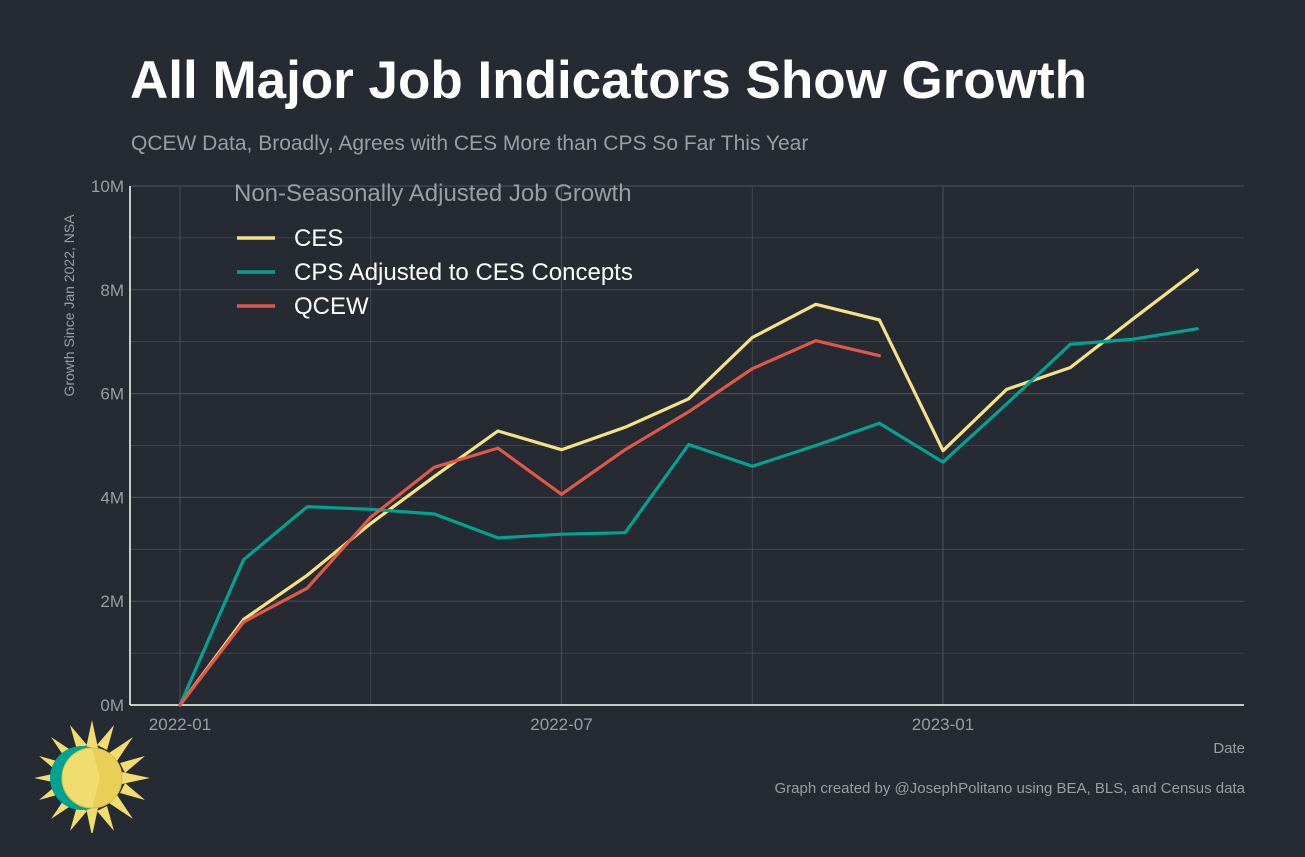  Describe the element at coordinates (180, 724) in the screenshot. I see `x-tick-label: 2022-01` at that location.